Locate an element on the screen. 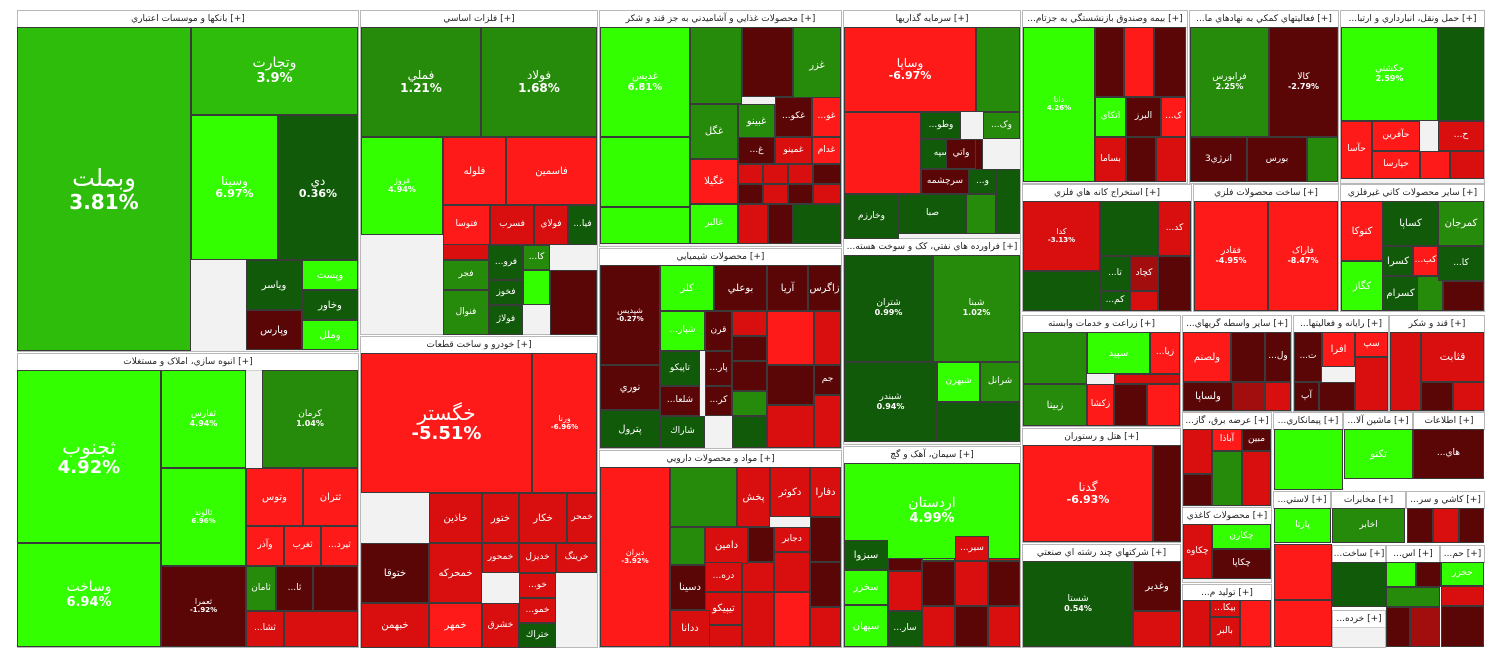  stock-tile: وبملت 3.81% is located at coordinates (104, 189).